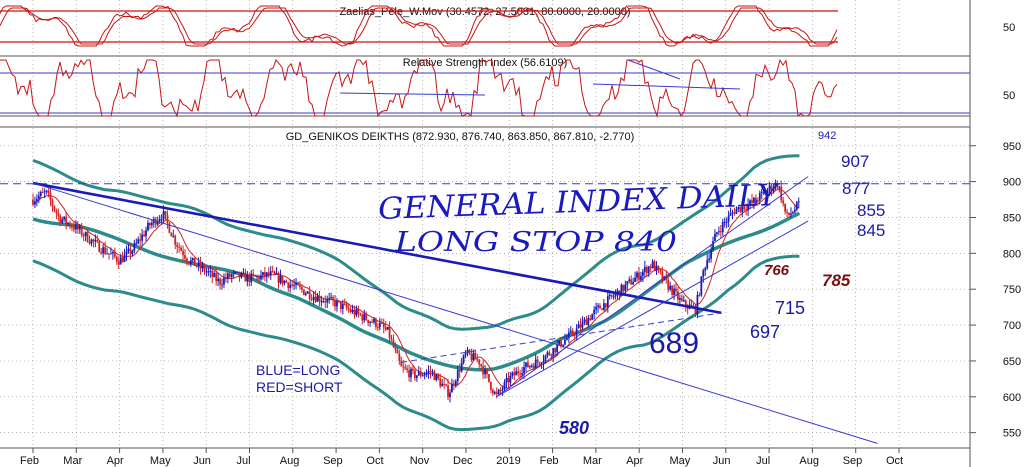  What do you see at coordinates (894, 461) in the screenshot?
I see `month-label-20: Oct` at bounding box center [894, 461].